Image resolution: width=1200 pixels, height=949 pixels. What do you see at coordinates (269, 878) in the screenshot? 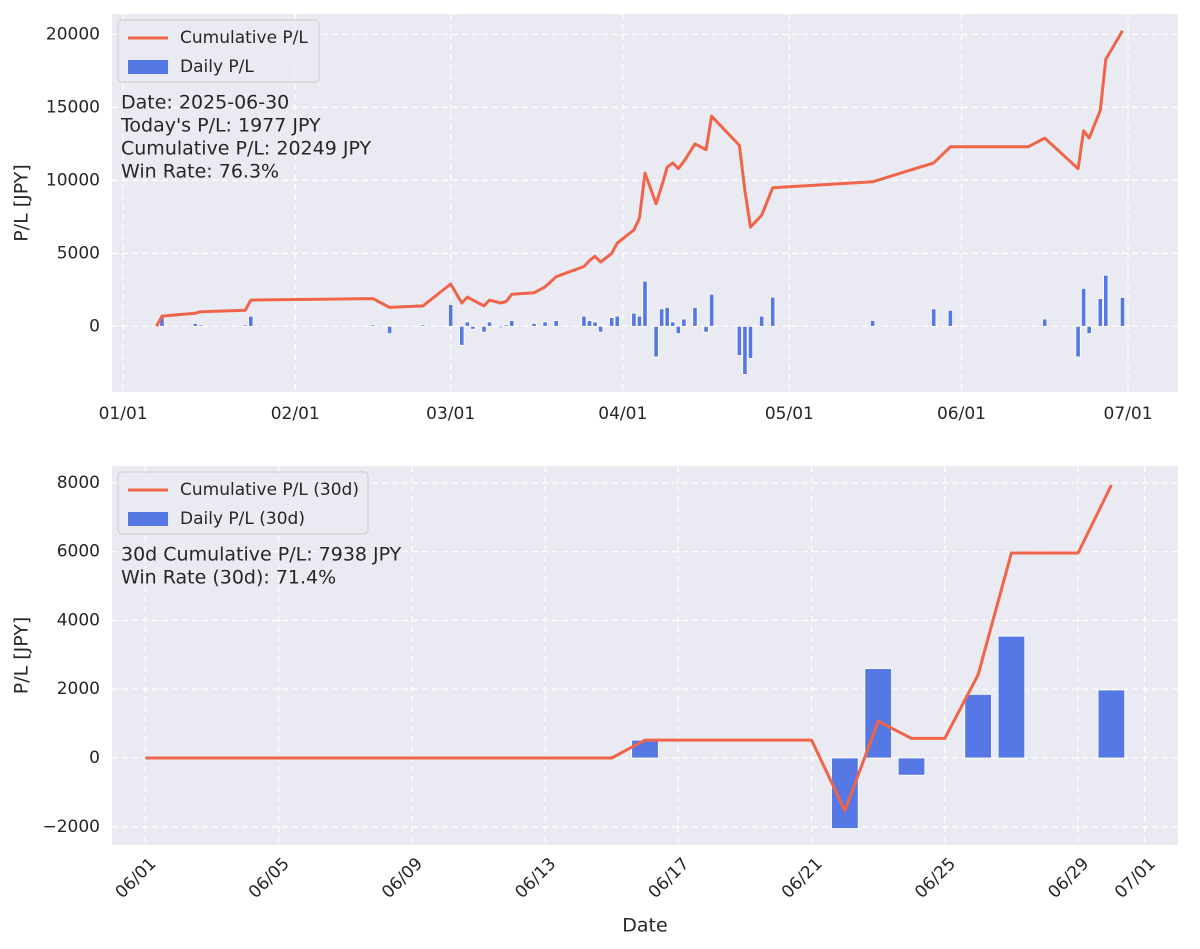
I see `x-tick-label: 06/05` at bounding box center [269, 878].